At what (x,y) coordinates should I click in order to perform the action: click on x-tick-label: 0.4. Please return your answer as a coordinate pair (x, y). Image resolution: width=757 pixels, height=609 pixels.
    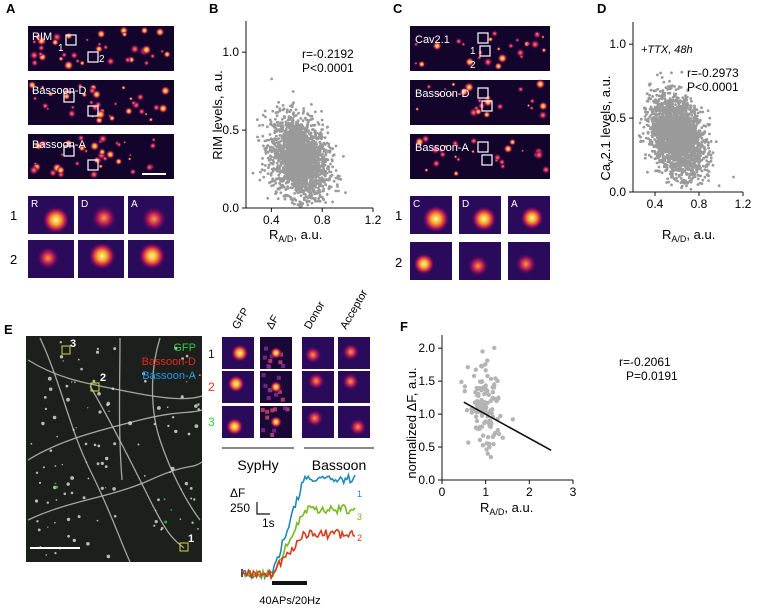
    Looking at the image, I should click on (271, 220).